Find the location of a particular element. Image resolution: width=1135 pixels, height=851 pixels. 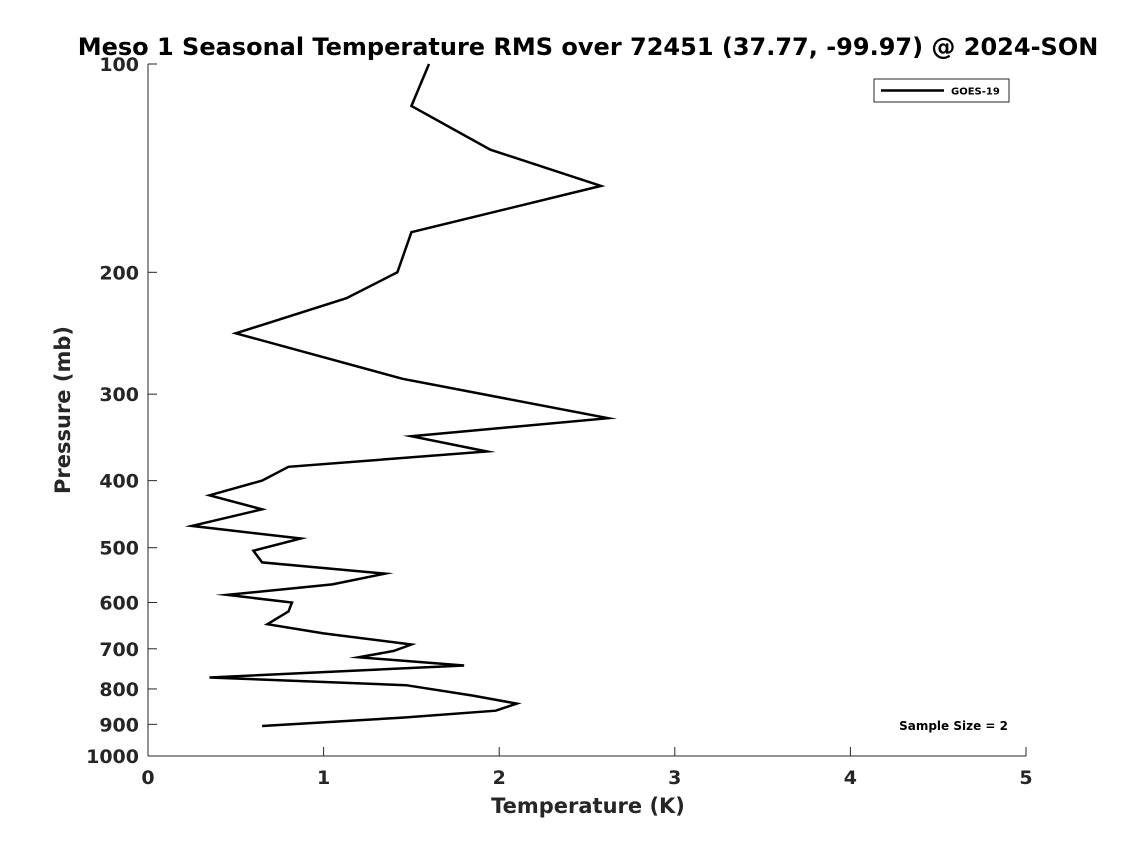

y-tick-label: 700 is located at coordinates (119, 650).